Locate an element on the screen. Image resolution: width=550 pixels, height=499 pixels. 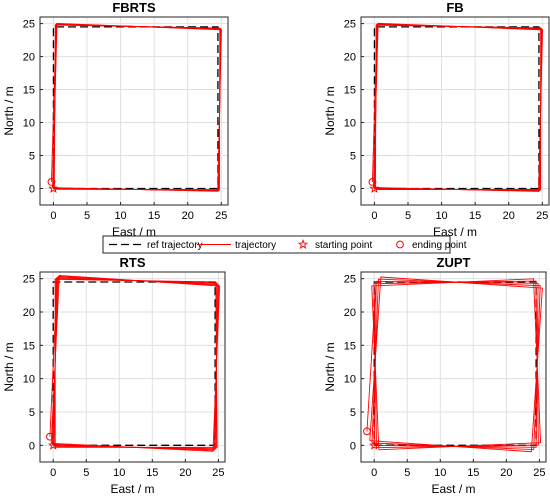
legend-label: starting point is located at coordinates (343, 245).